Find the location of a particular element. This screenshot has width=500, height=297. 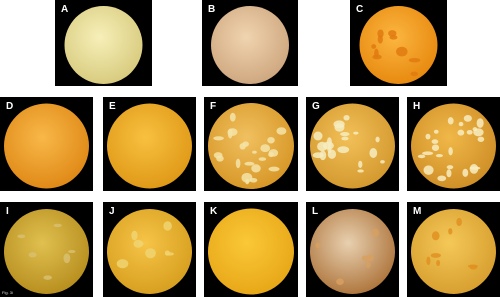

panel-label: C is located at coordinates (359, 9).